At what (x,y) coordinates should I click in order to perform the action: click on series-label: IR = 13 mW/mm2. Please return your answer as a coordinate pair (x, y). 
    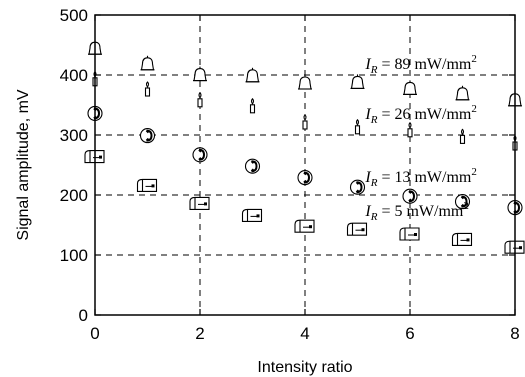
    Looking at the image, I should click on (420, 177).